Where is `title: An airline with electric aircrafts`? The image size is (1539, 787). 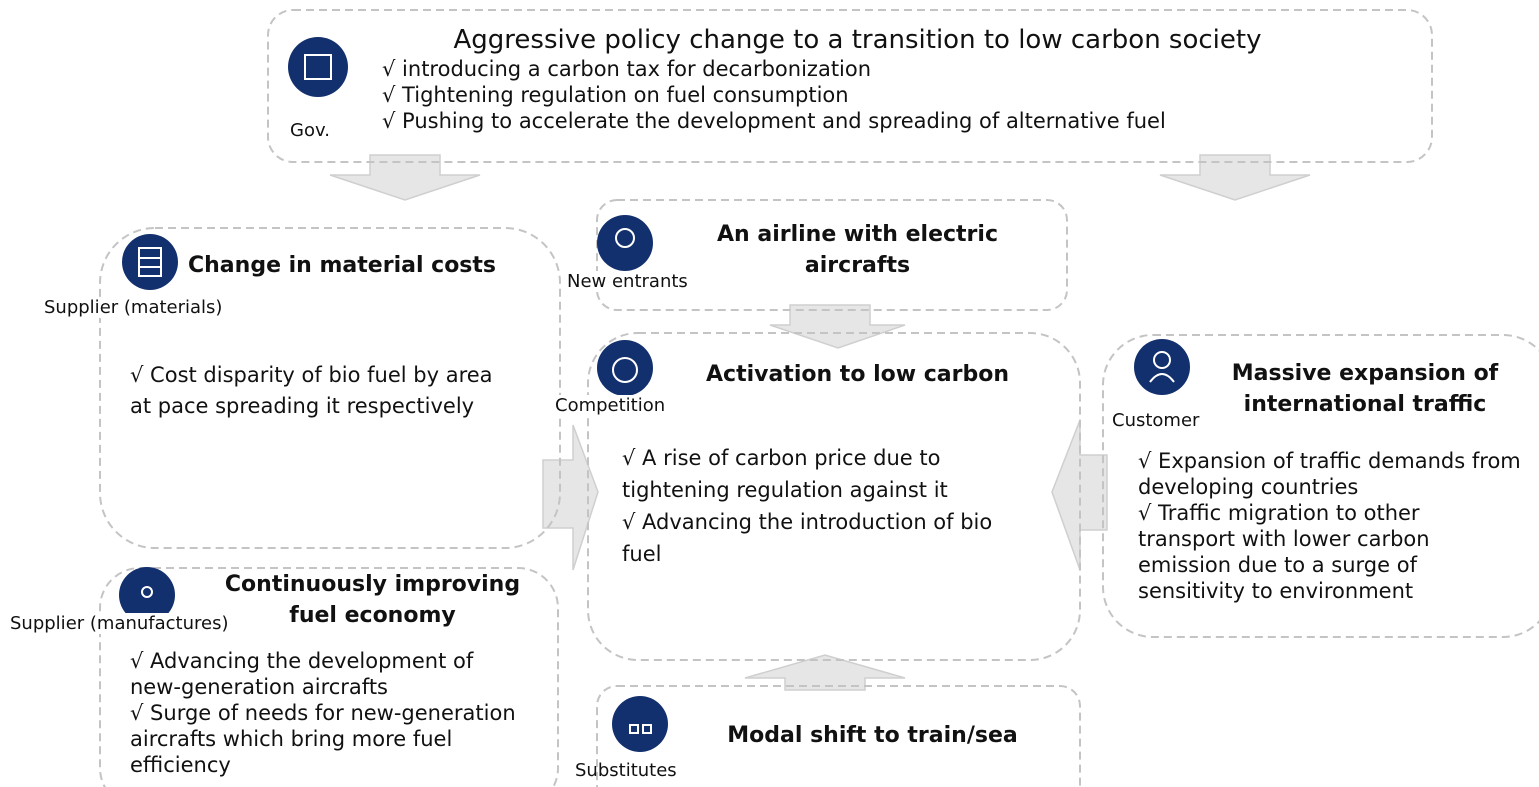 title: An airline with electric aircrafts is located at coordinates (857, 250).